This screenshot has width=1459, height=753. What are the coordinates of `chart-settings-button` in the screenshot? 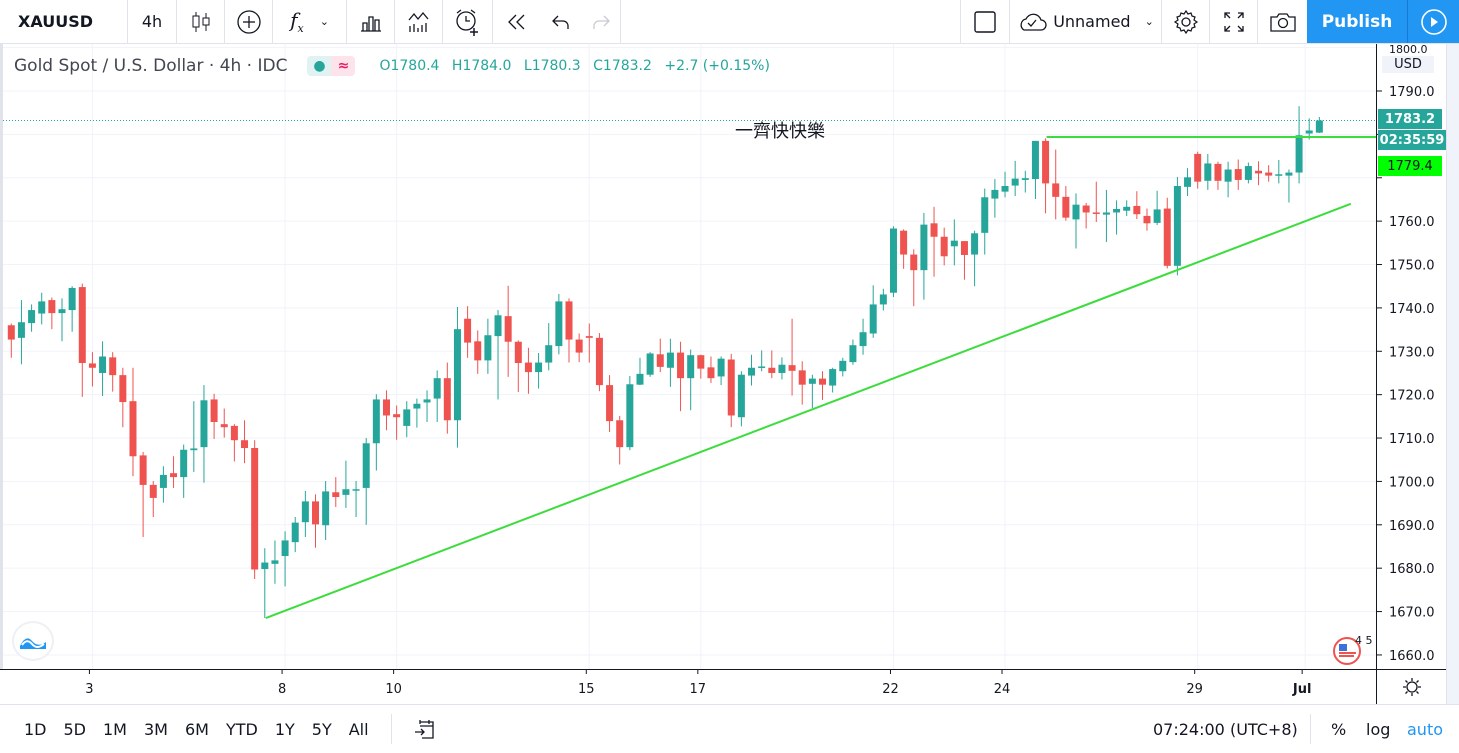 It's located at (1411, 686).